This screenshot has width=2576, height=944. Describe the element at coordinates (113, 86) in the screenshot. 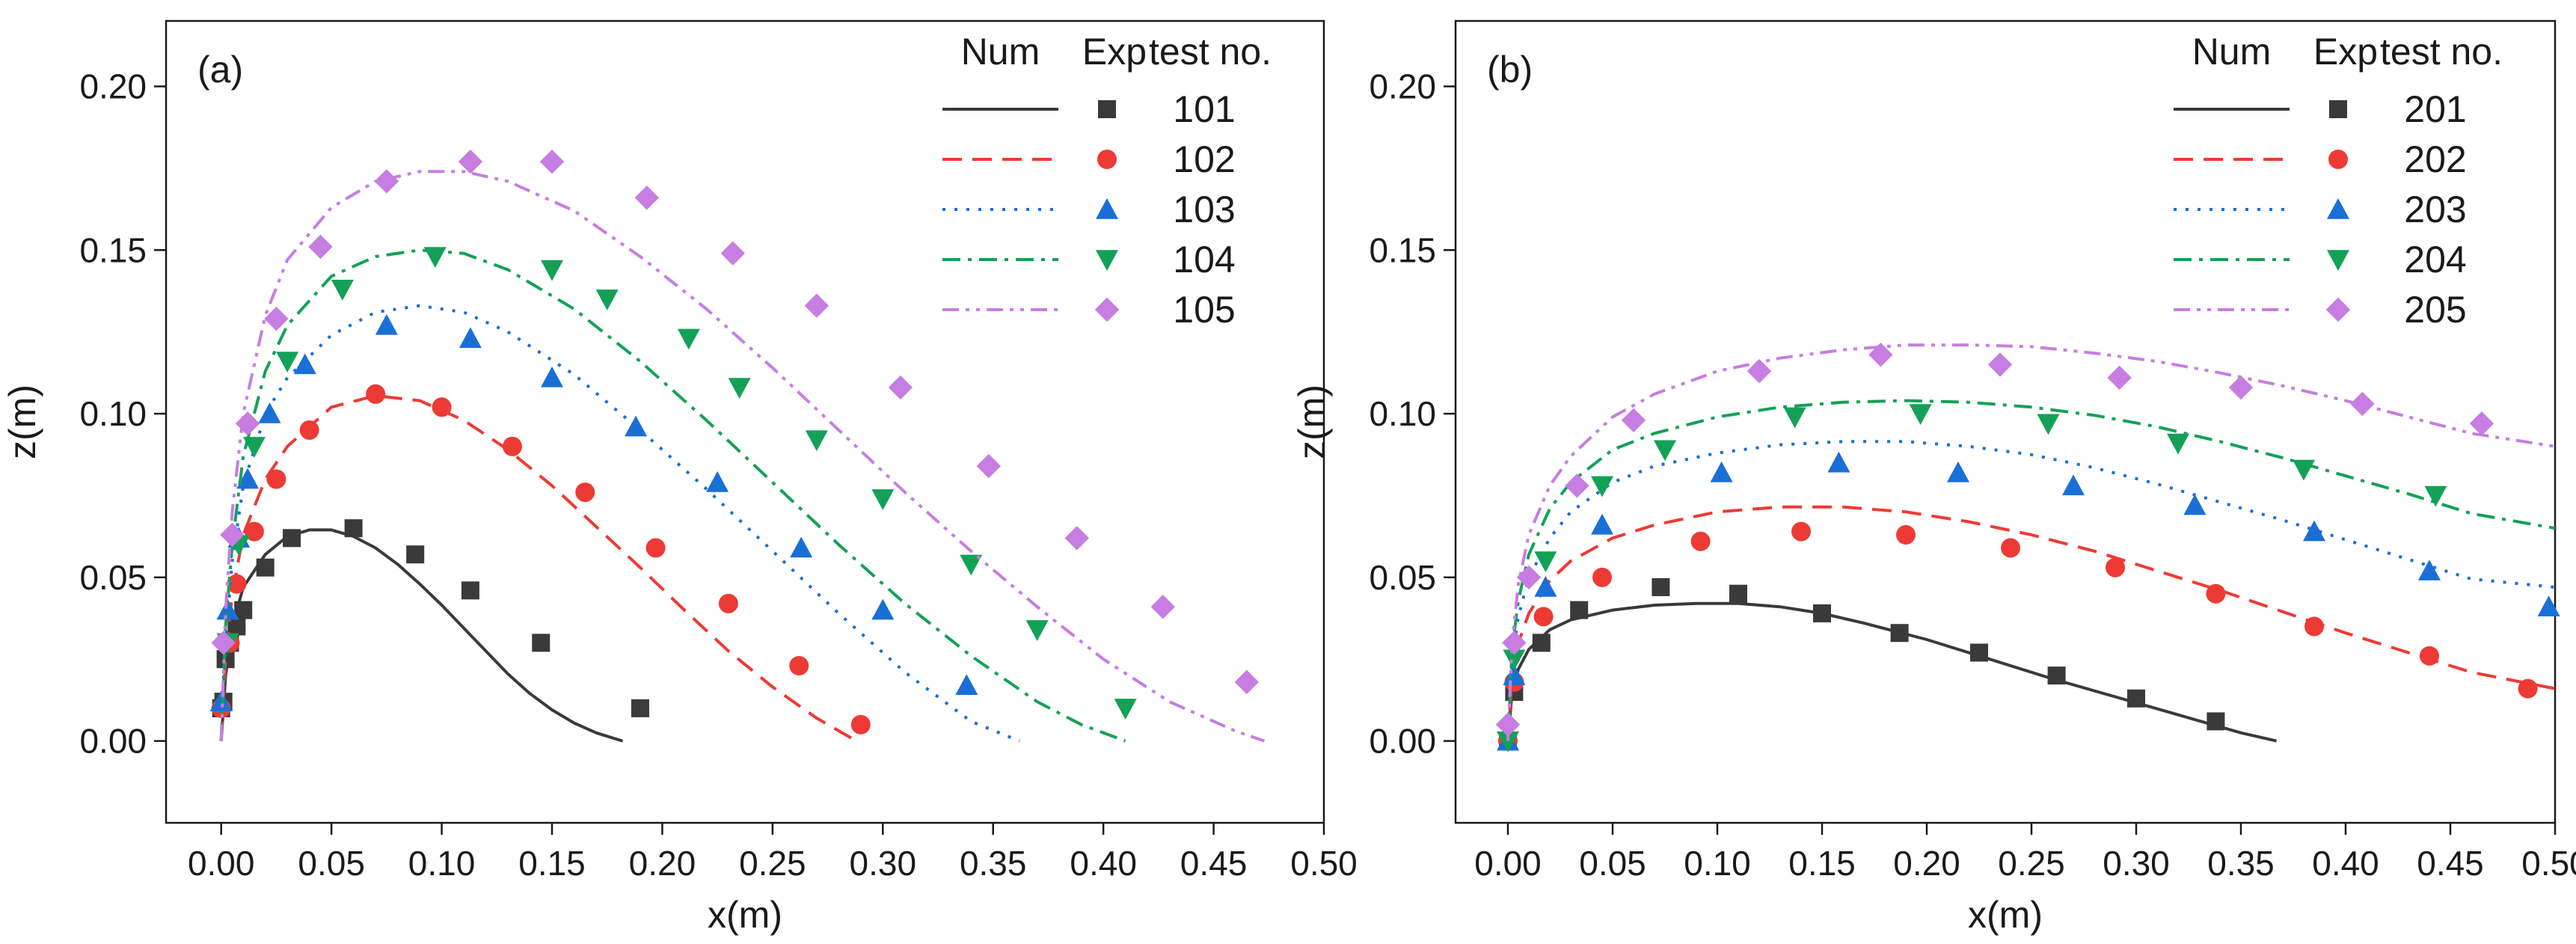

I see `y-tick-label: 0.20` at that location.